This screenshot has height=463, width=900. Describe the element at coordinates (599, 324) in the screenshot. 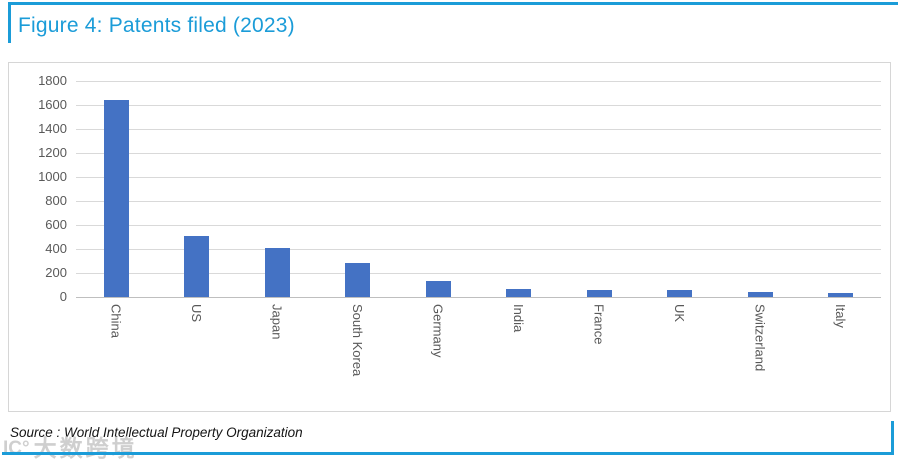

I see `x-tick-label: France` at that location.